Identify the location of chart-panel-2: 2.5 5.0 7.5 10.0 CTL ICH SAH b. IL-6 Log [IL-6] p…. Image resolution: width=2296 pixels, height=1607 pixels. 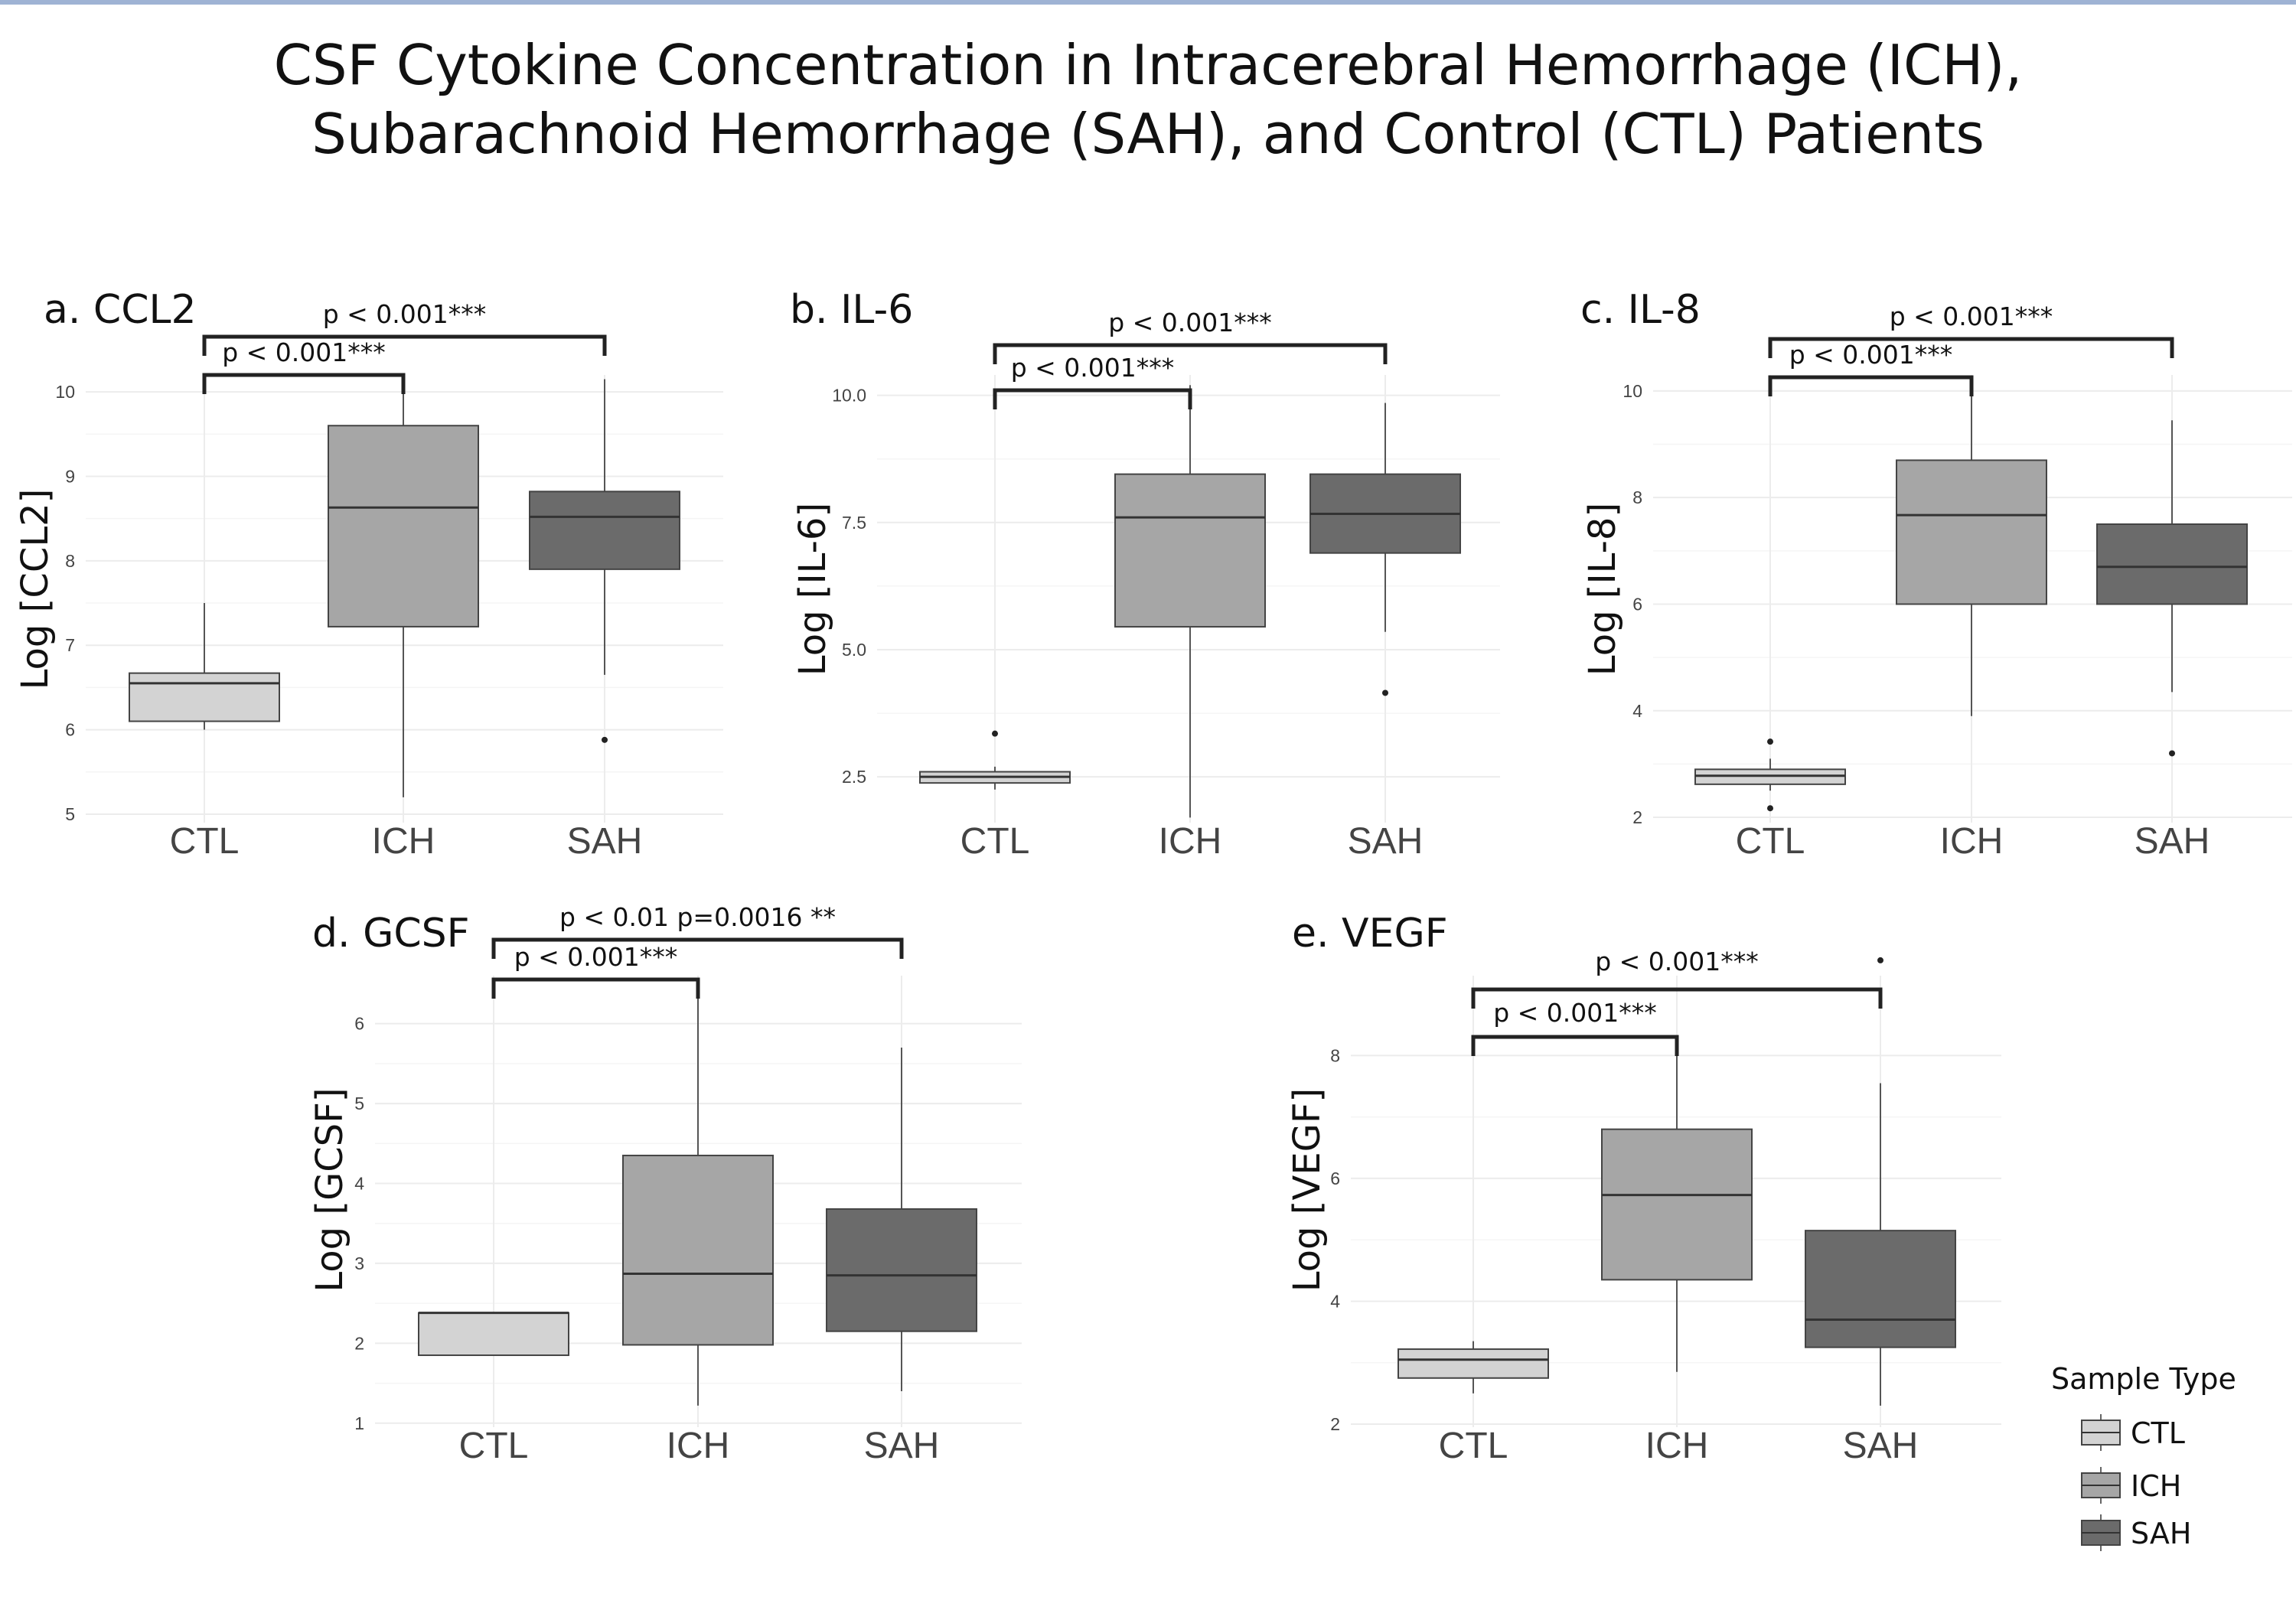
(1145, 575).